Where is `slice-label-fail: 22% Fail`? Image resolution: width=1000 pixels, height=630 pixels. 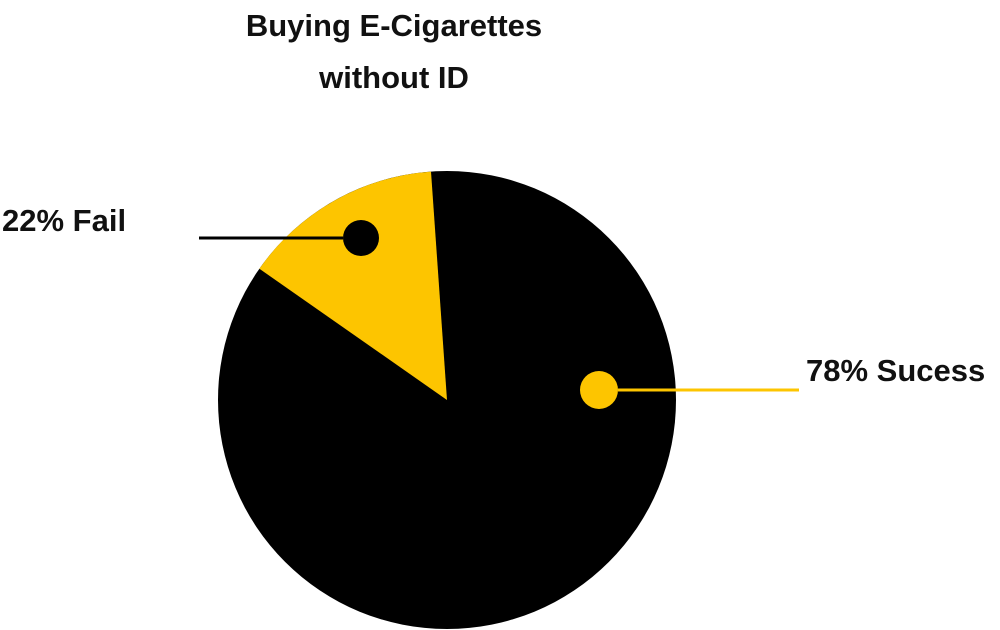 slice-label-fail: 22% Fail is located at coordinates (64, 220).